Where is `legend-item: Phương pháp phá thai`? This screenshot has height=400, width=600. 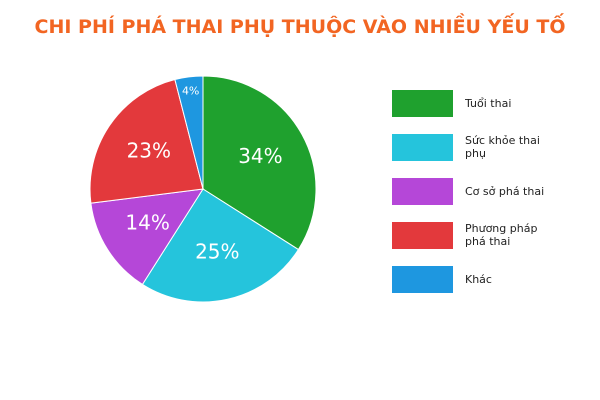
legend-item: Phương pháp phá thai is located at coordinates (501, 235).